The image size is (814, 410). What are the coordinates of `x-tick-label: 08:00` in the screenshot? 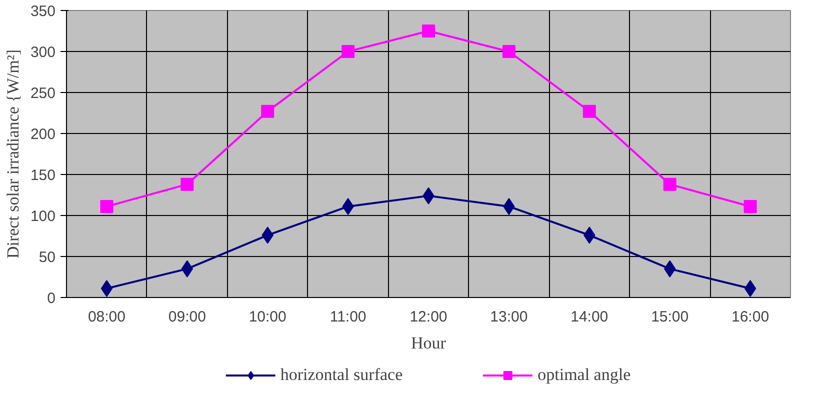 It's located at (107, 317).